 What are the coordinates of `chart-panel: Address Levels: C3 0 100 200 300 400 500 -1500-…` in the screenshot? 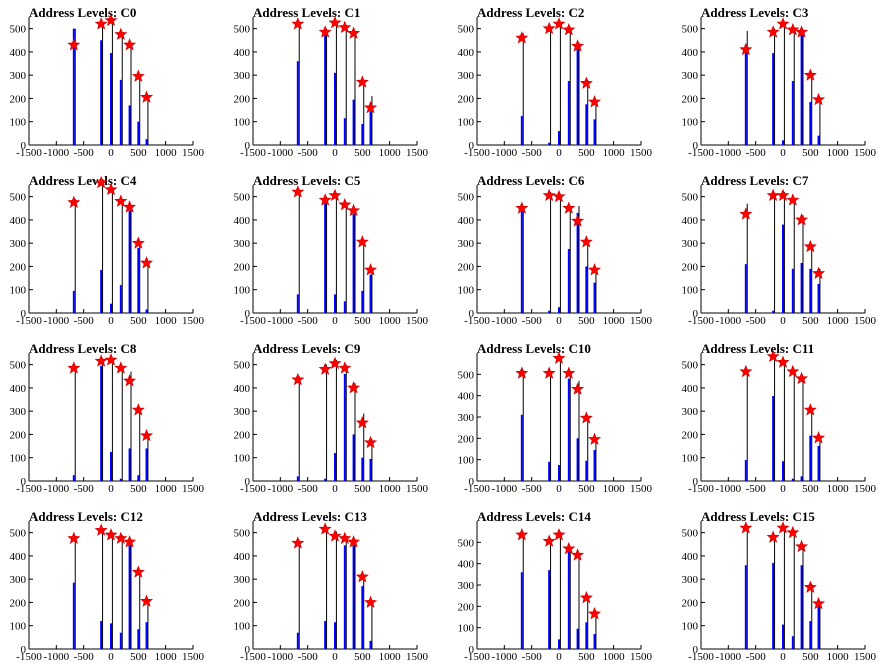 It's located at (784, 84).